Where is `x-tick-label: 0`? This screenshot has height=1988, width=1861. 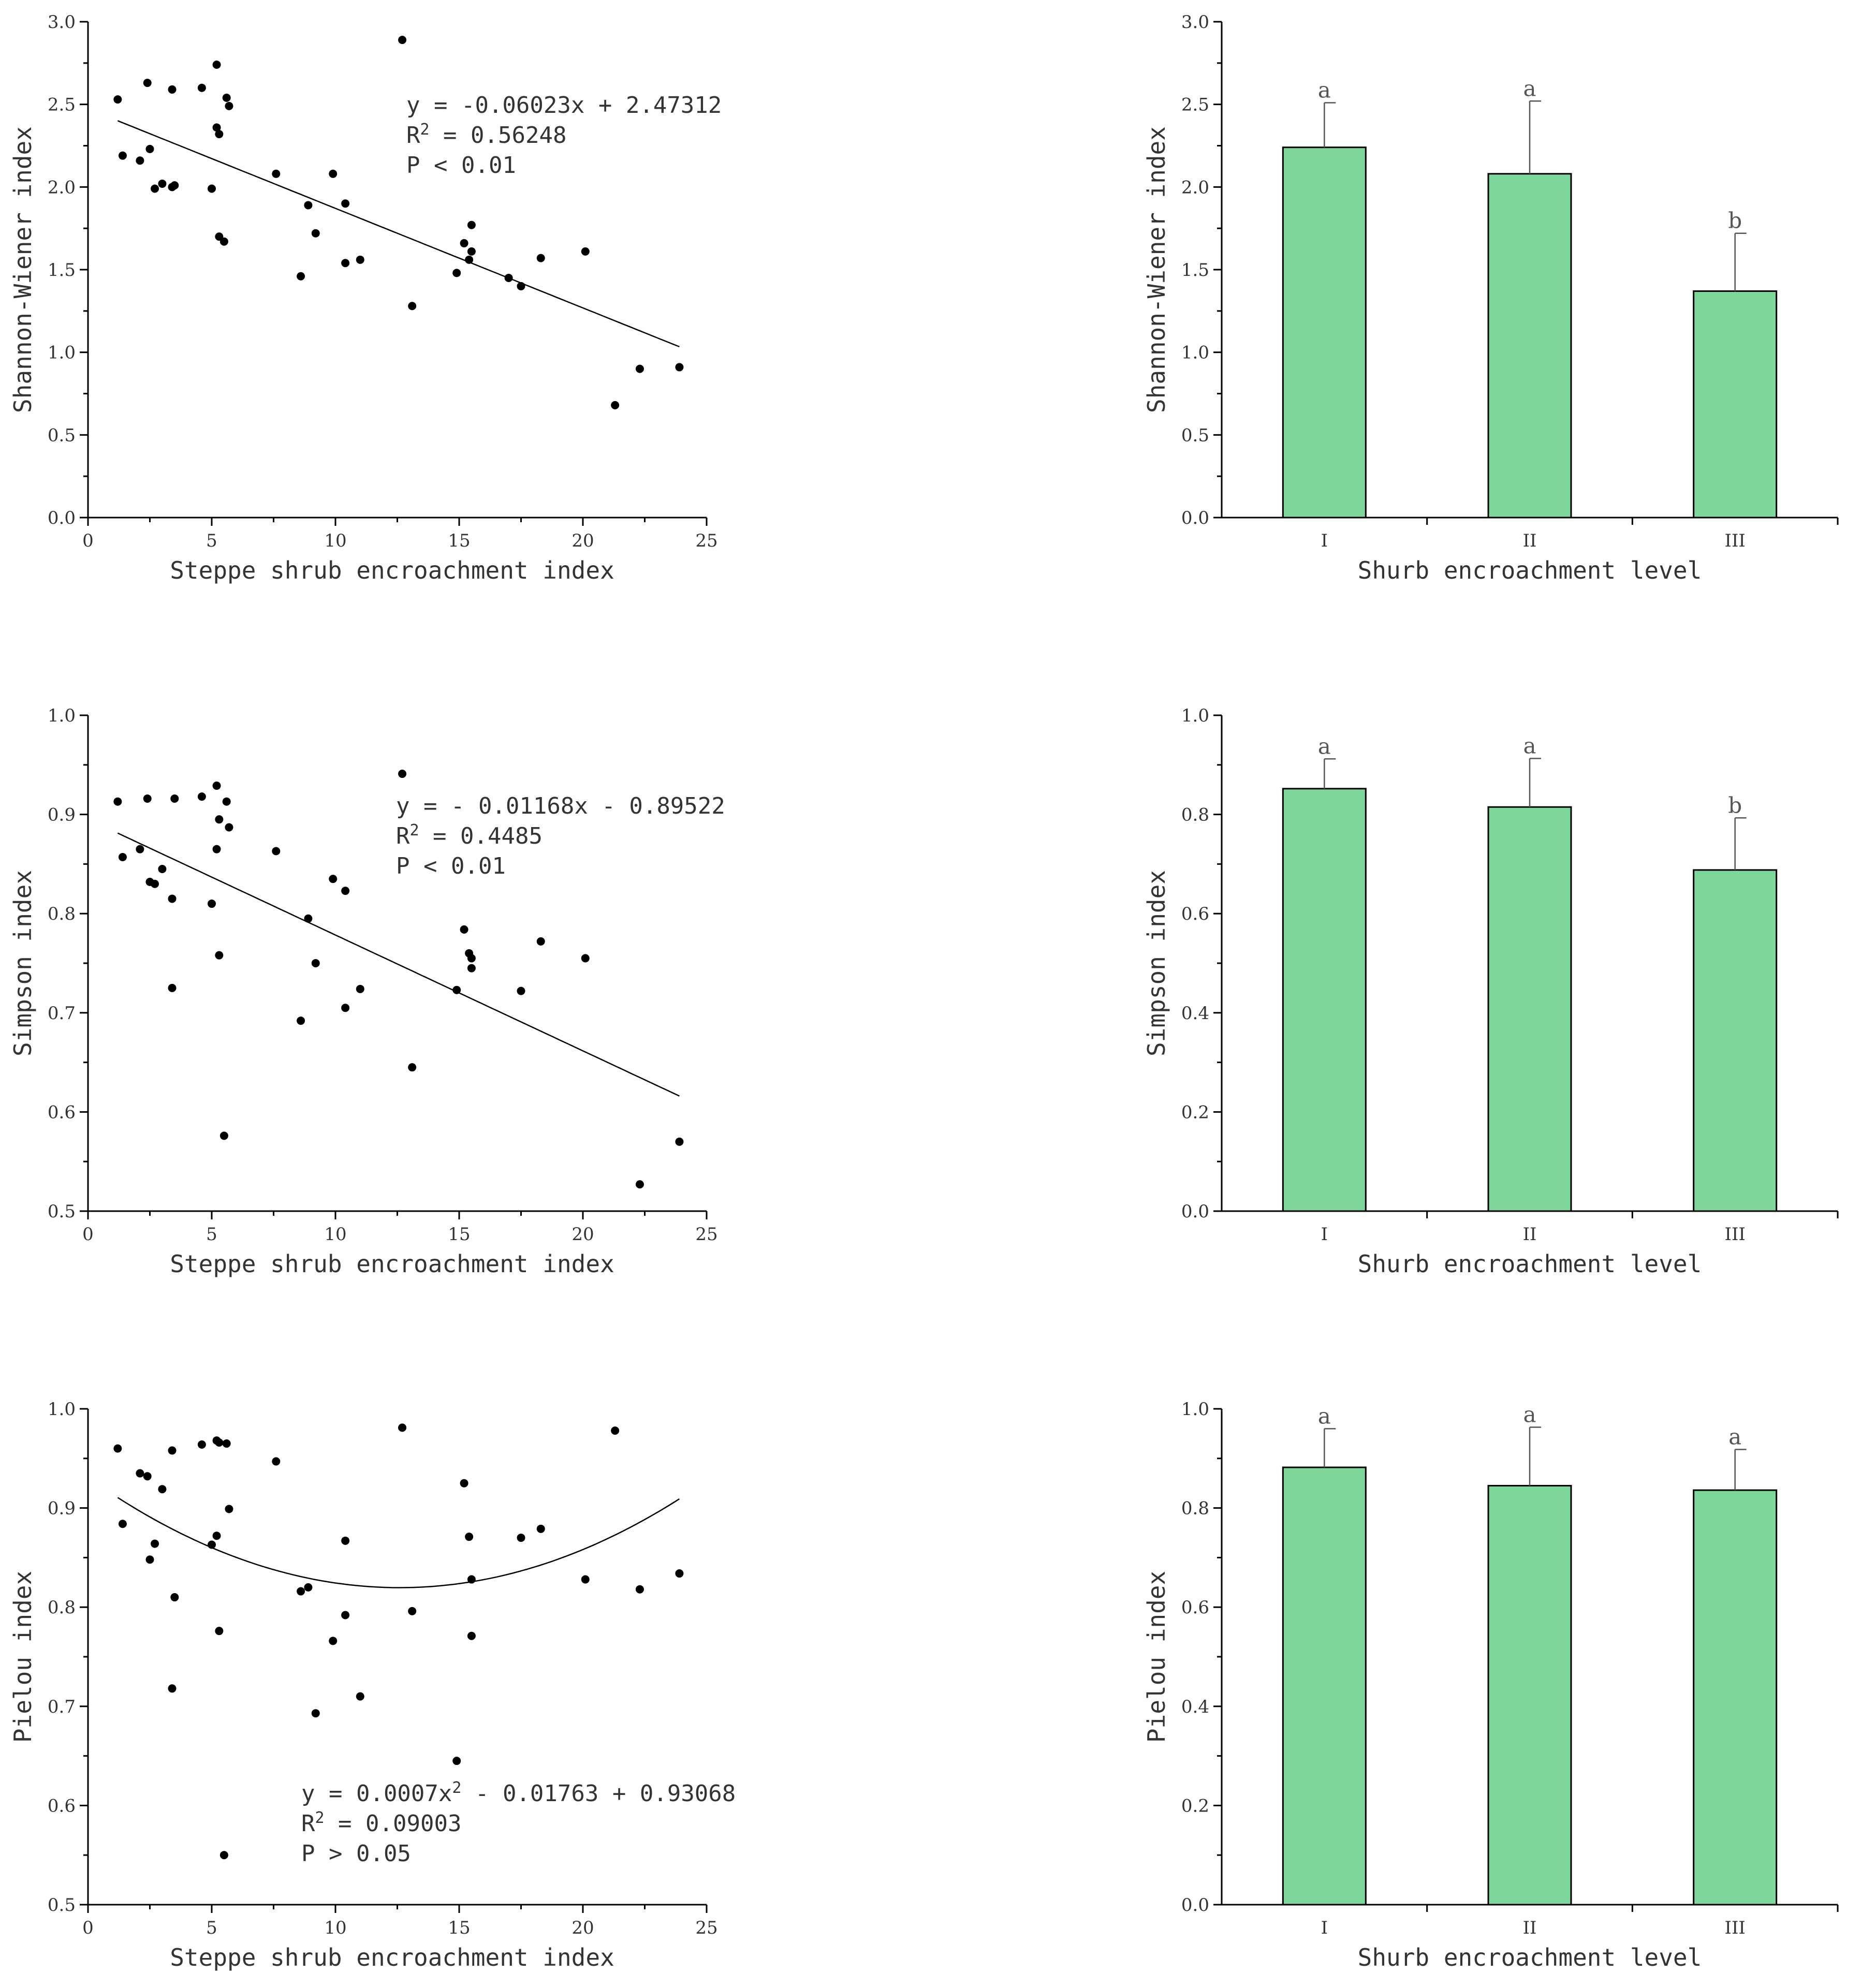
x-tick-label: 0 is located at coordinates (88, 1234).